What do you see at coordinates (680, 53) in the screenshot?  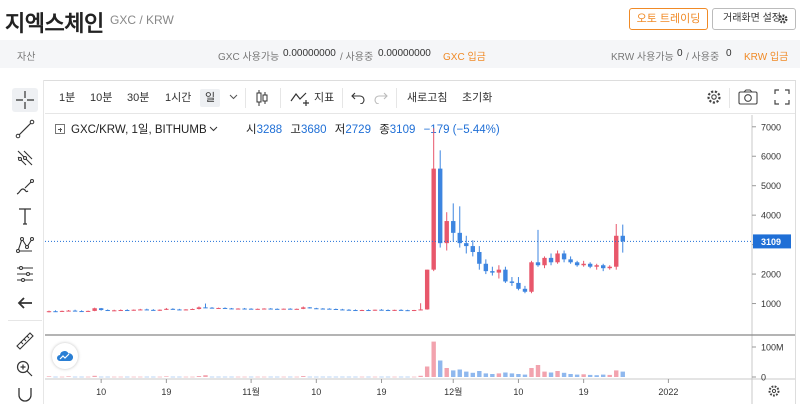 I see `krw-available-value: 0` at bounding box center [680, 53].